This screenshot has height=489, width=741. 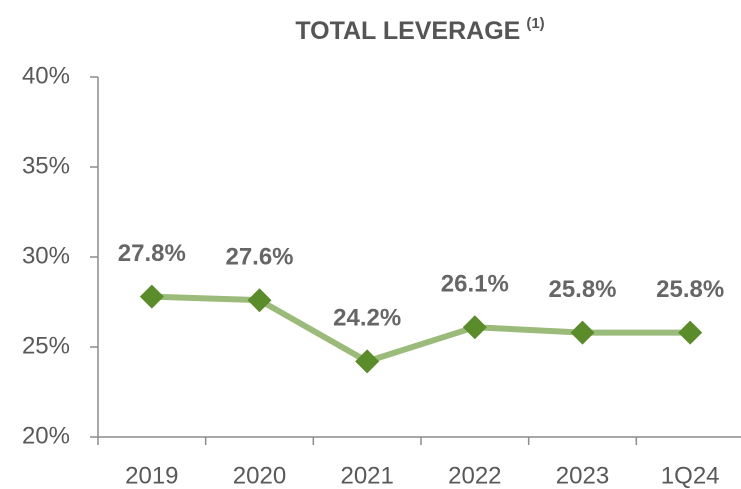 I want to click on x-tick-label: 2021, so click(x=366, y=475).